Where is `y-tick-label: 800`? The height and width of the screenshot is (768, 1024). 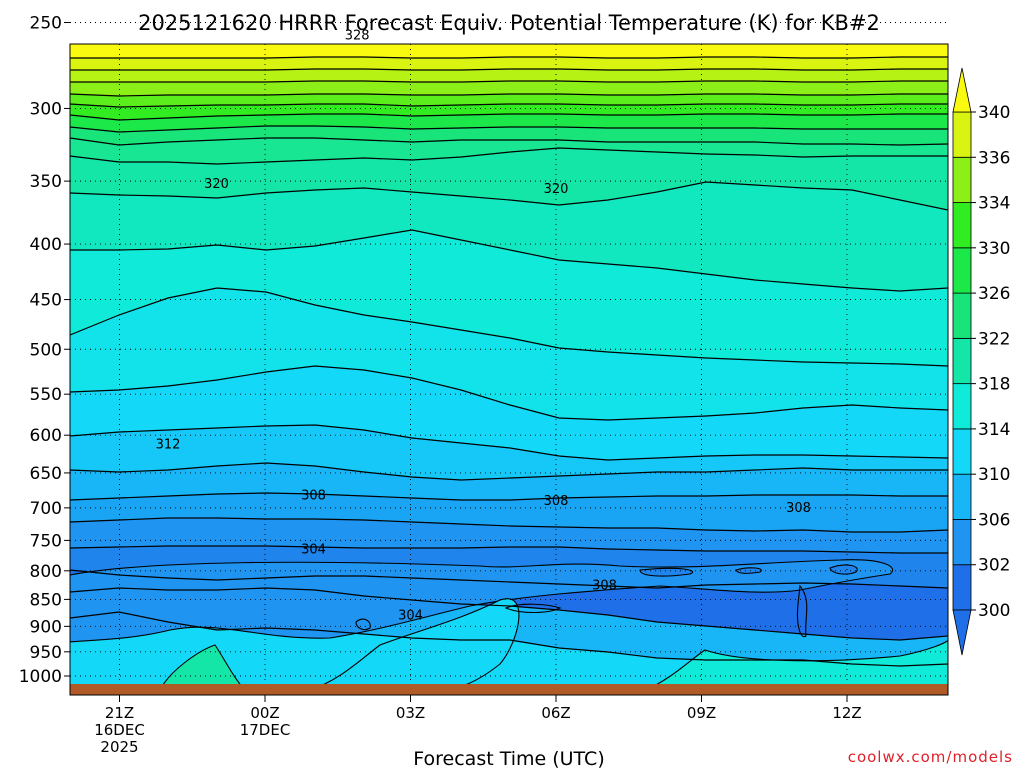 y-tick-label: 800 is located at coordinates (46, 572).